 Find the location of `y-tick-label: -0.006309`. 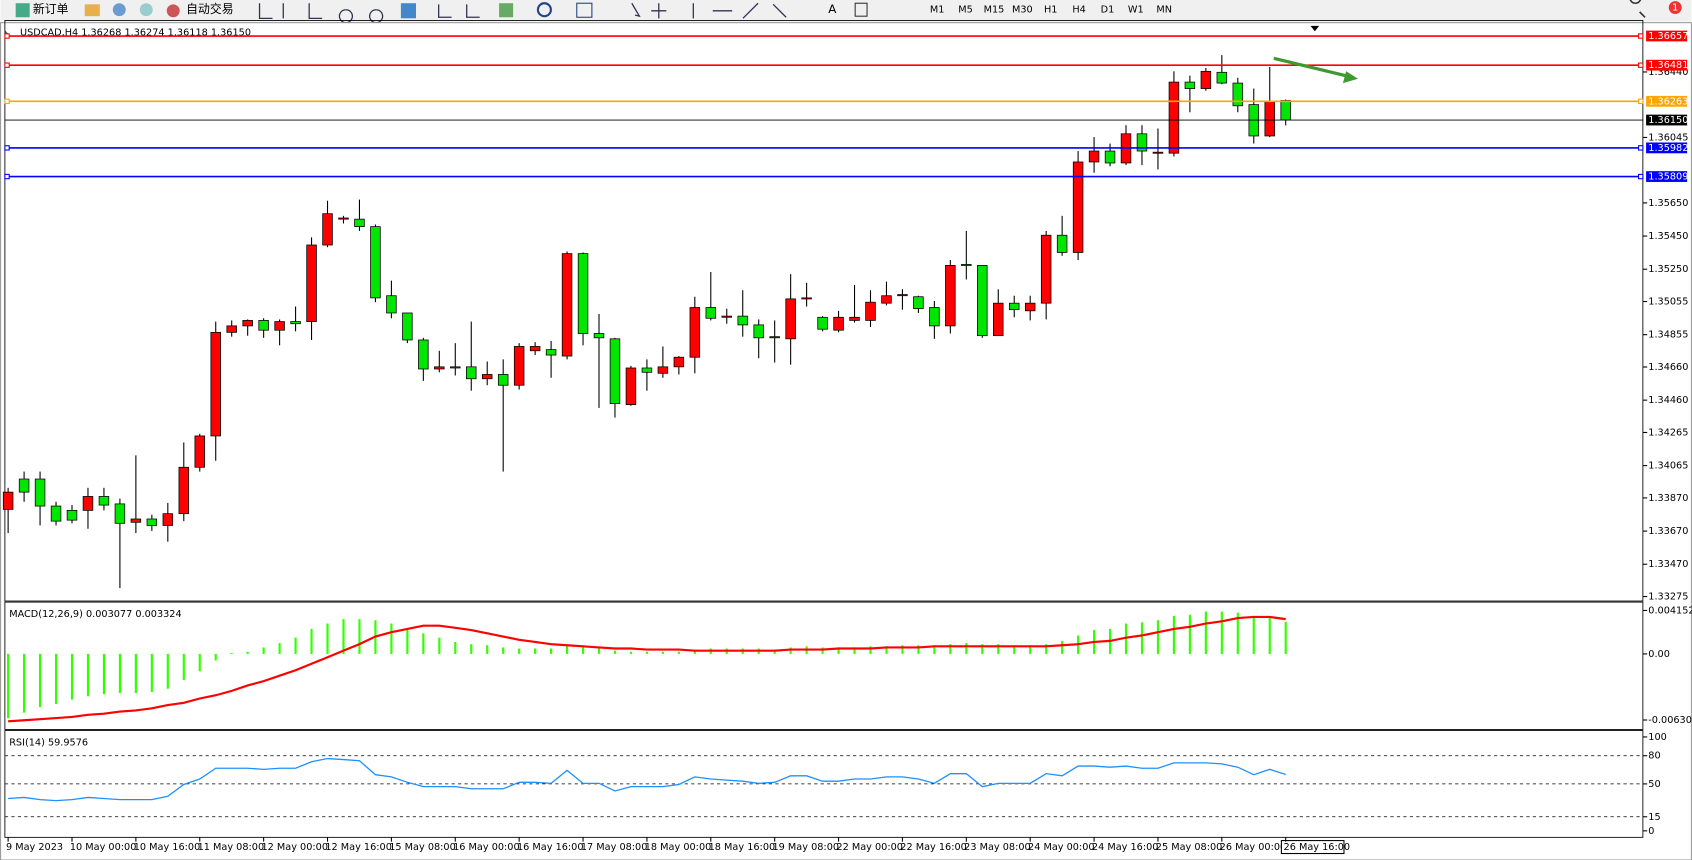

y-tick-label: -0.006309 is located at coordinates (1670, 720).